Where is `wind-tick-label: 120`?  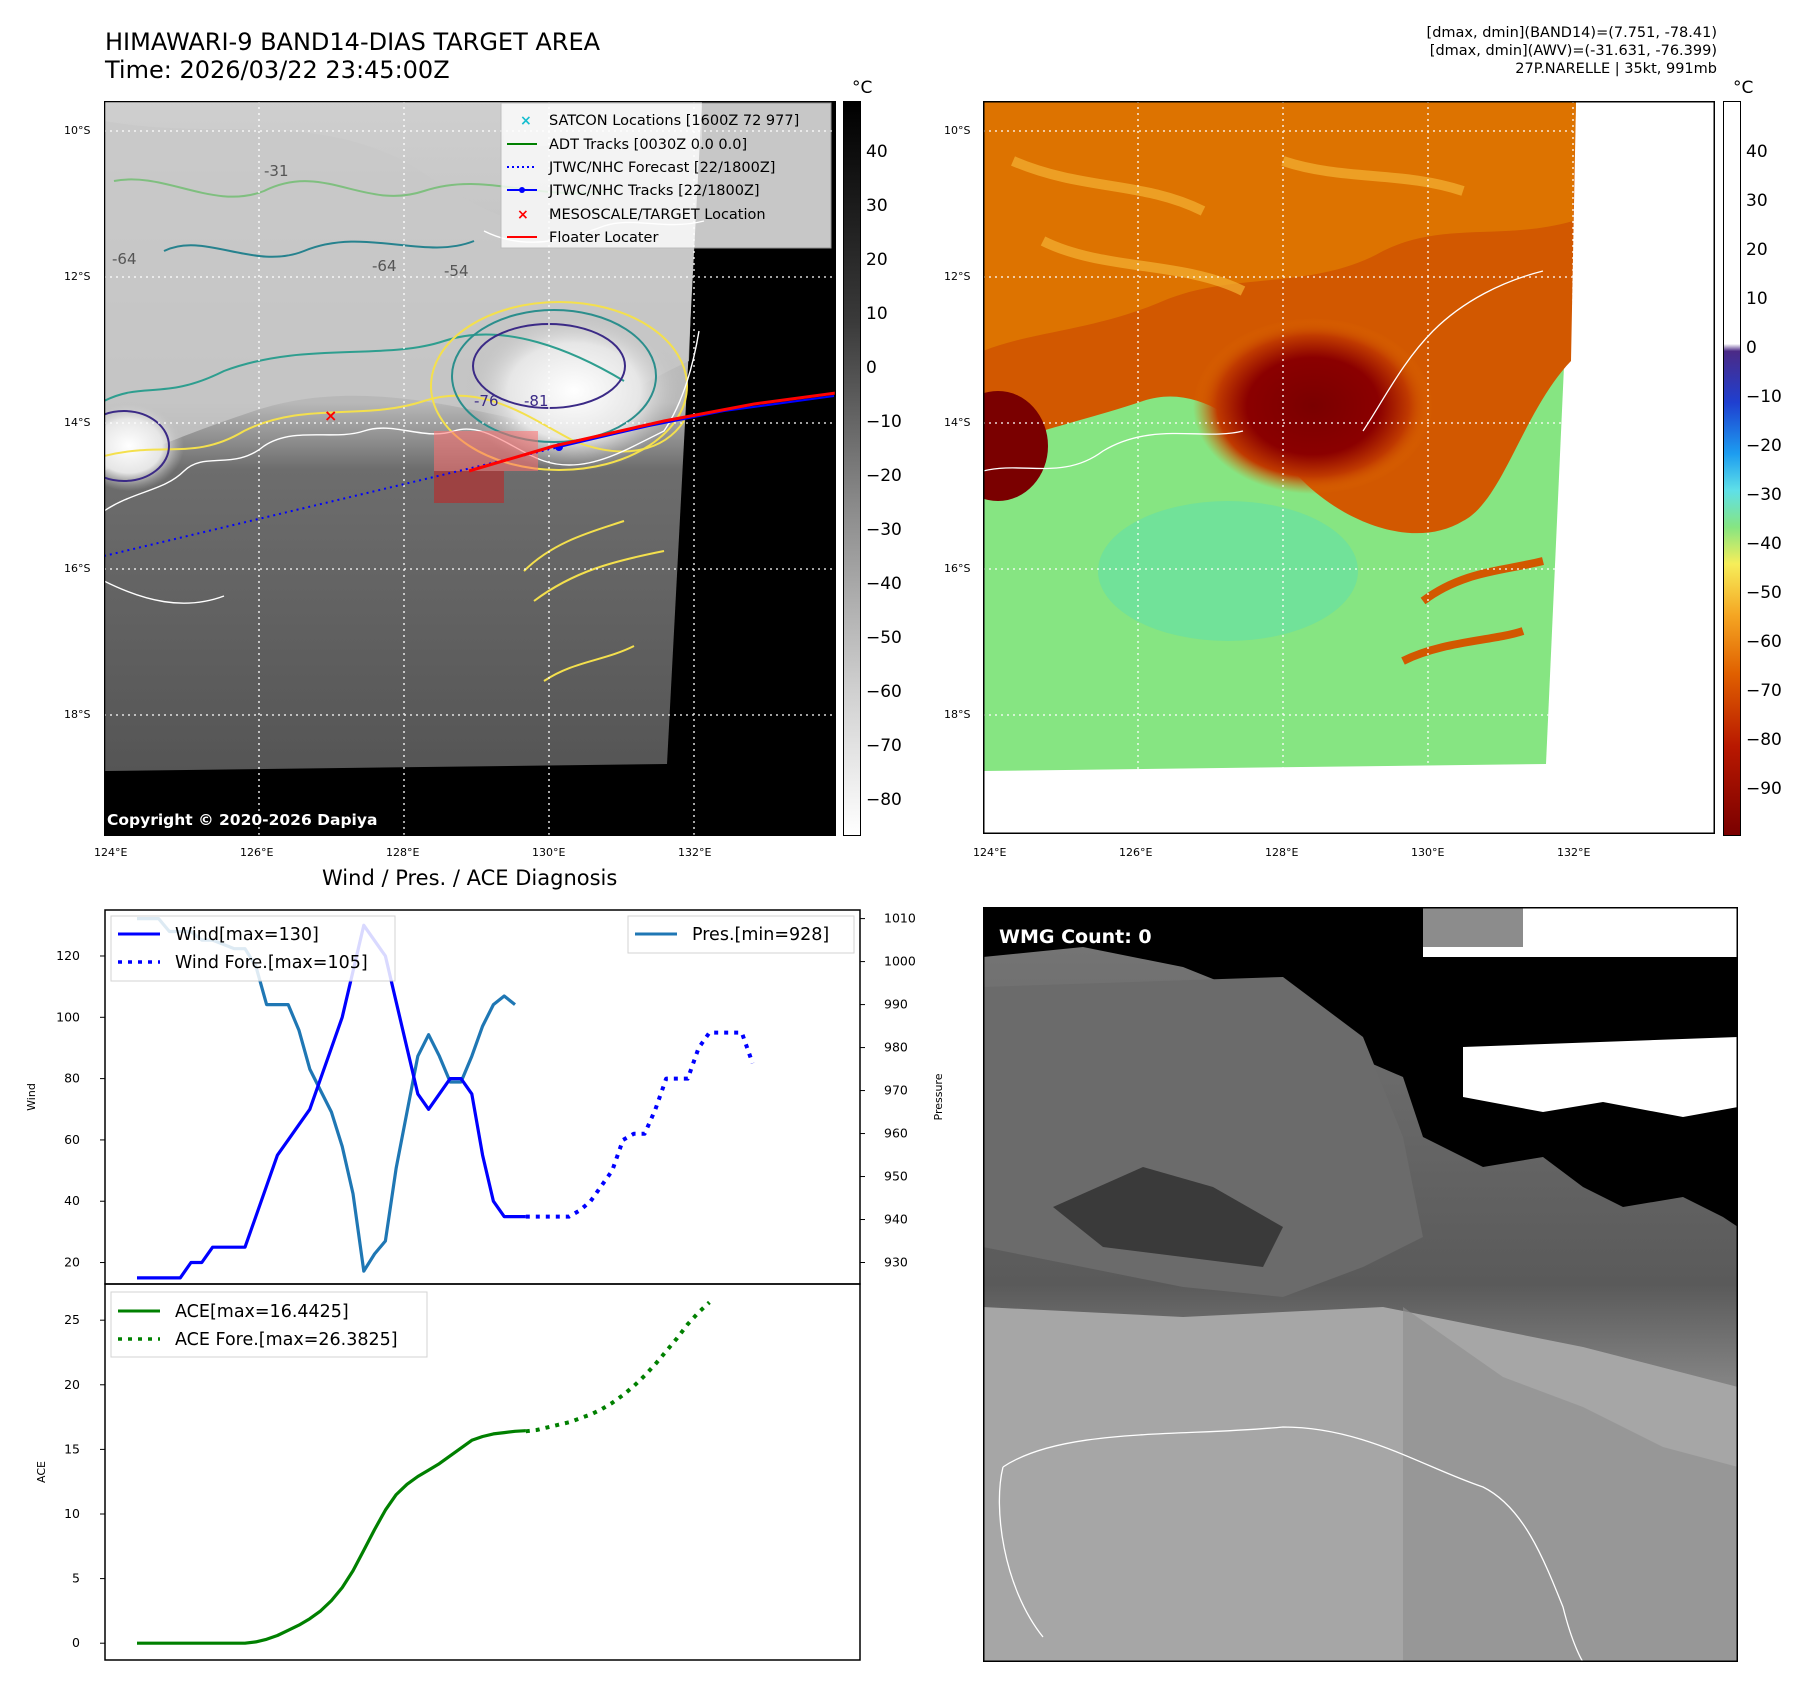 wind-tick-label: 120 is located at coordinates (68, 955).